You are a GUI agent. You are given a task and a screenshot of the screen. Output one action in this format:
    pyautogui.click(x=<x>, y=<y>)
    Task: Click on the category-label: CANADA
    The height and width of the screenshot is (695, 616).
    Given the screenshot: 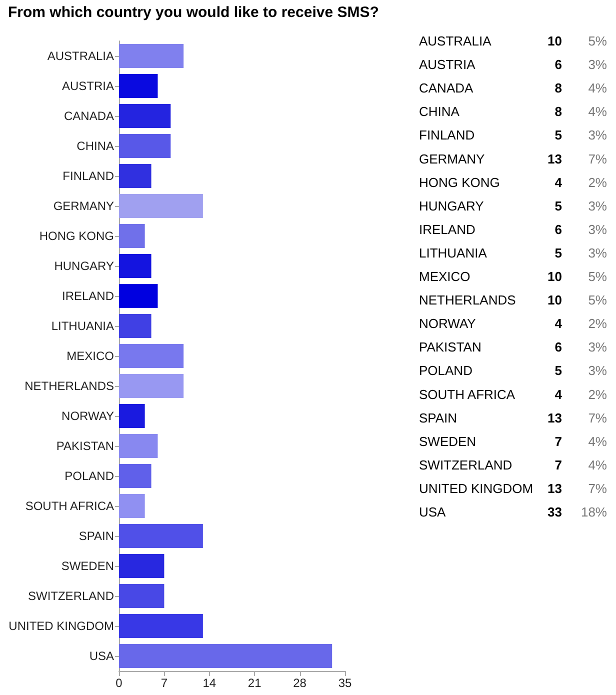 What is the action you would take?
    pyautogui.click(x=446, y=88)
    